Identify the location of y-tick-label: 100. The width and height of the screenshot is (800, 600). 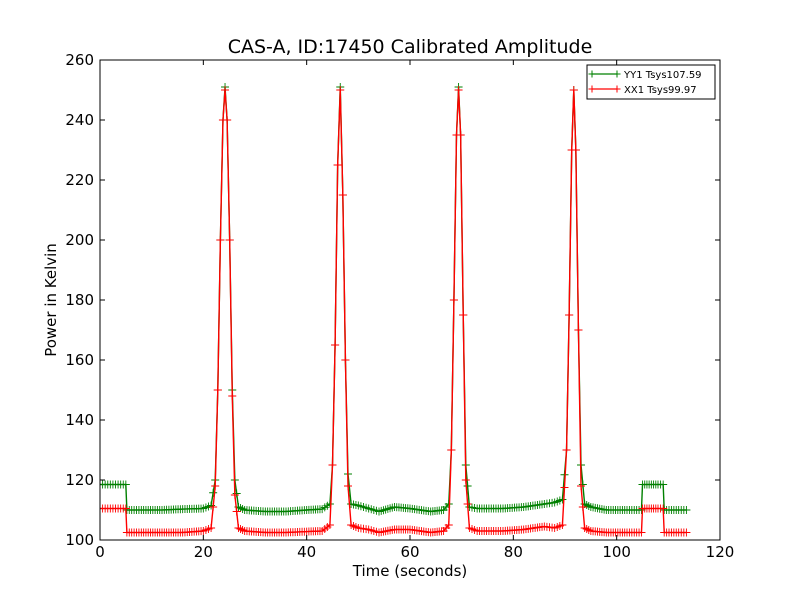
(79, 540).